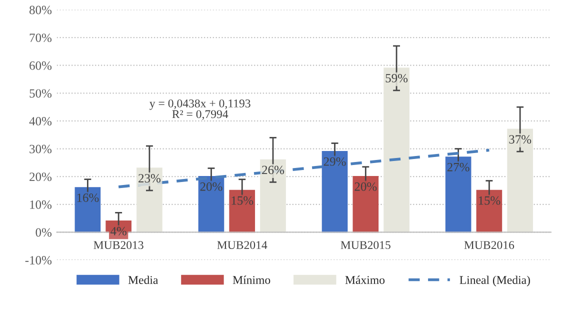 The image size is (568, 325). Describe the element at coordinates (495, 281) in the screenshot. I see `legend-label: Lineal (Media)` at that location.